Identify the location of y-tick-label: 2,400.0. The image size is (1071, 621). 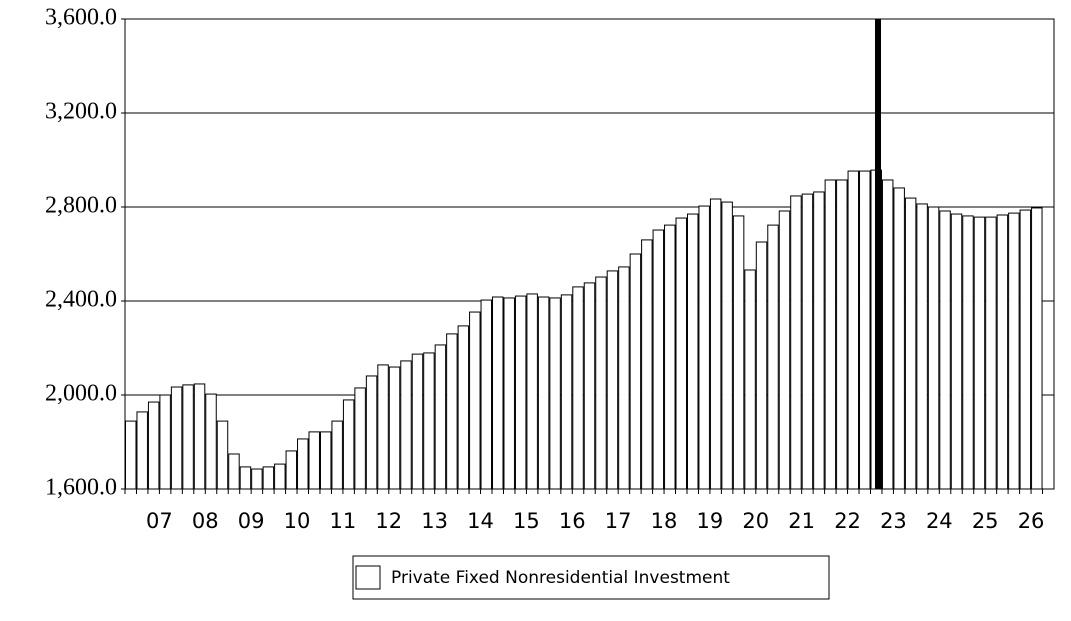
(81, 300).